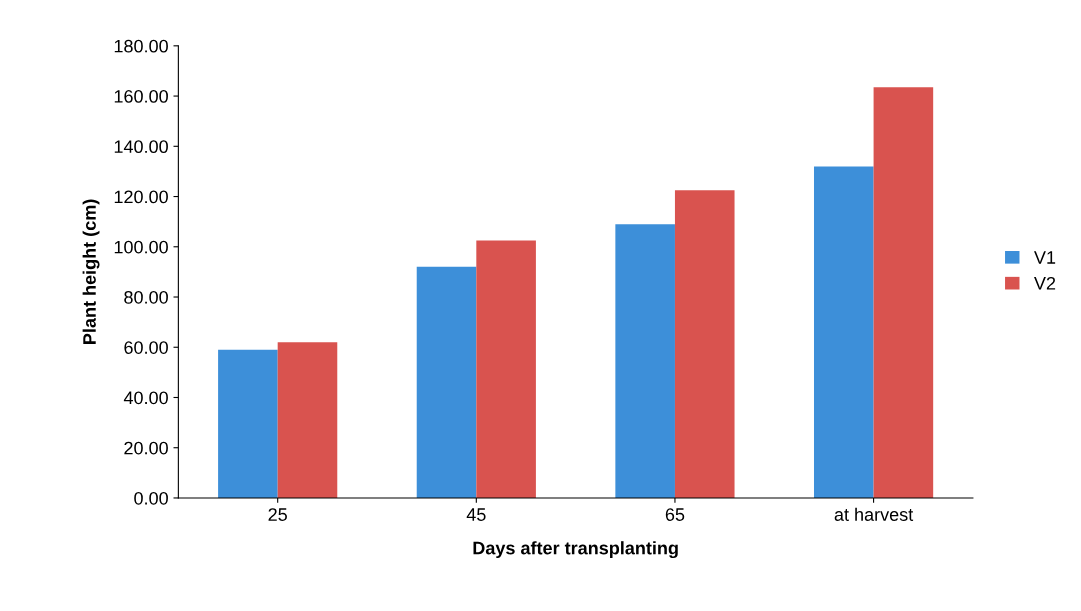 The height and width of the screenshot is (611, 1081). I want to click on legend-label: V1, so click(1045, 257).